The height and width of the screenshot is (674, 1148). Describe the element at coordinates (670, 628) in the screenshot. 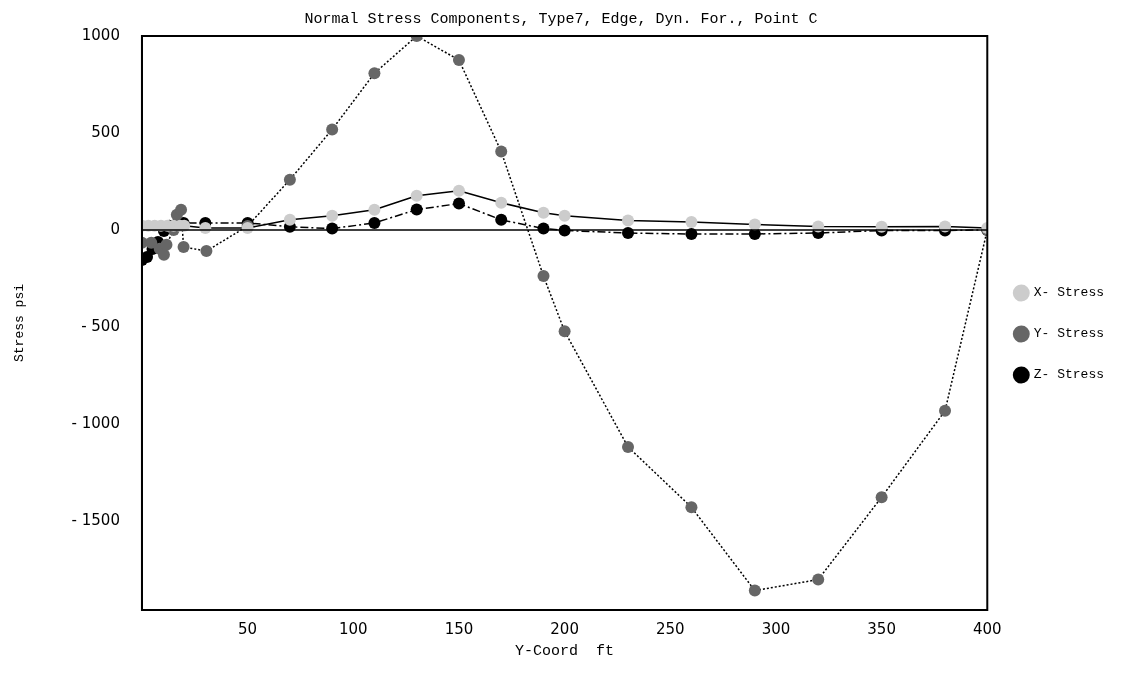

I see `x-tick-label: 250` at that location.